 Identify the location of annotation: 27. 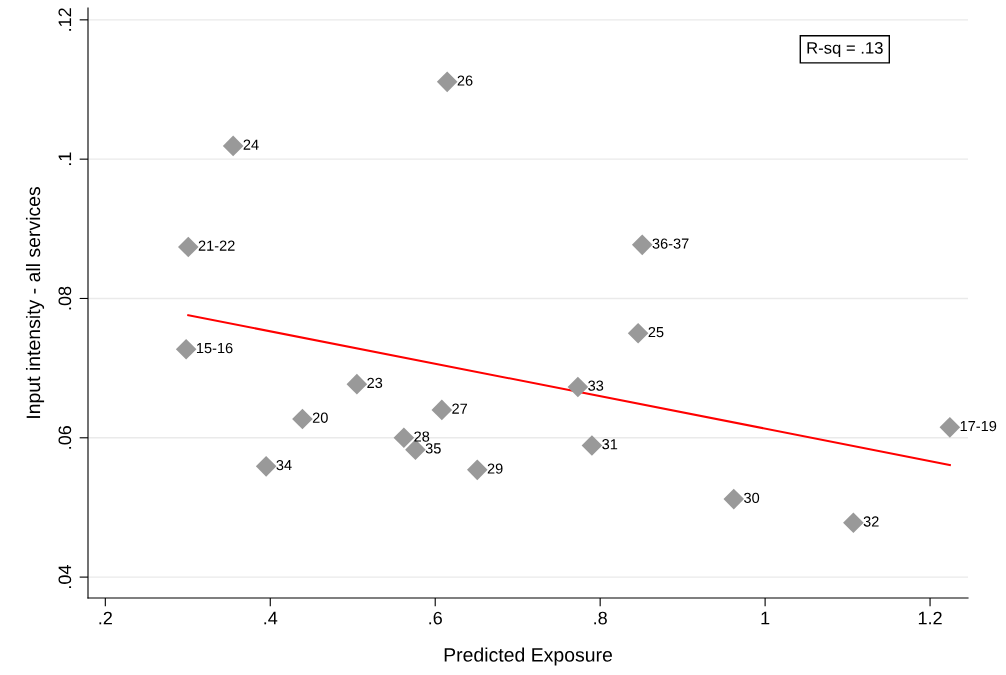
(460, 408).